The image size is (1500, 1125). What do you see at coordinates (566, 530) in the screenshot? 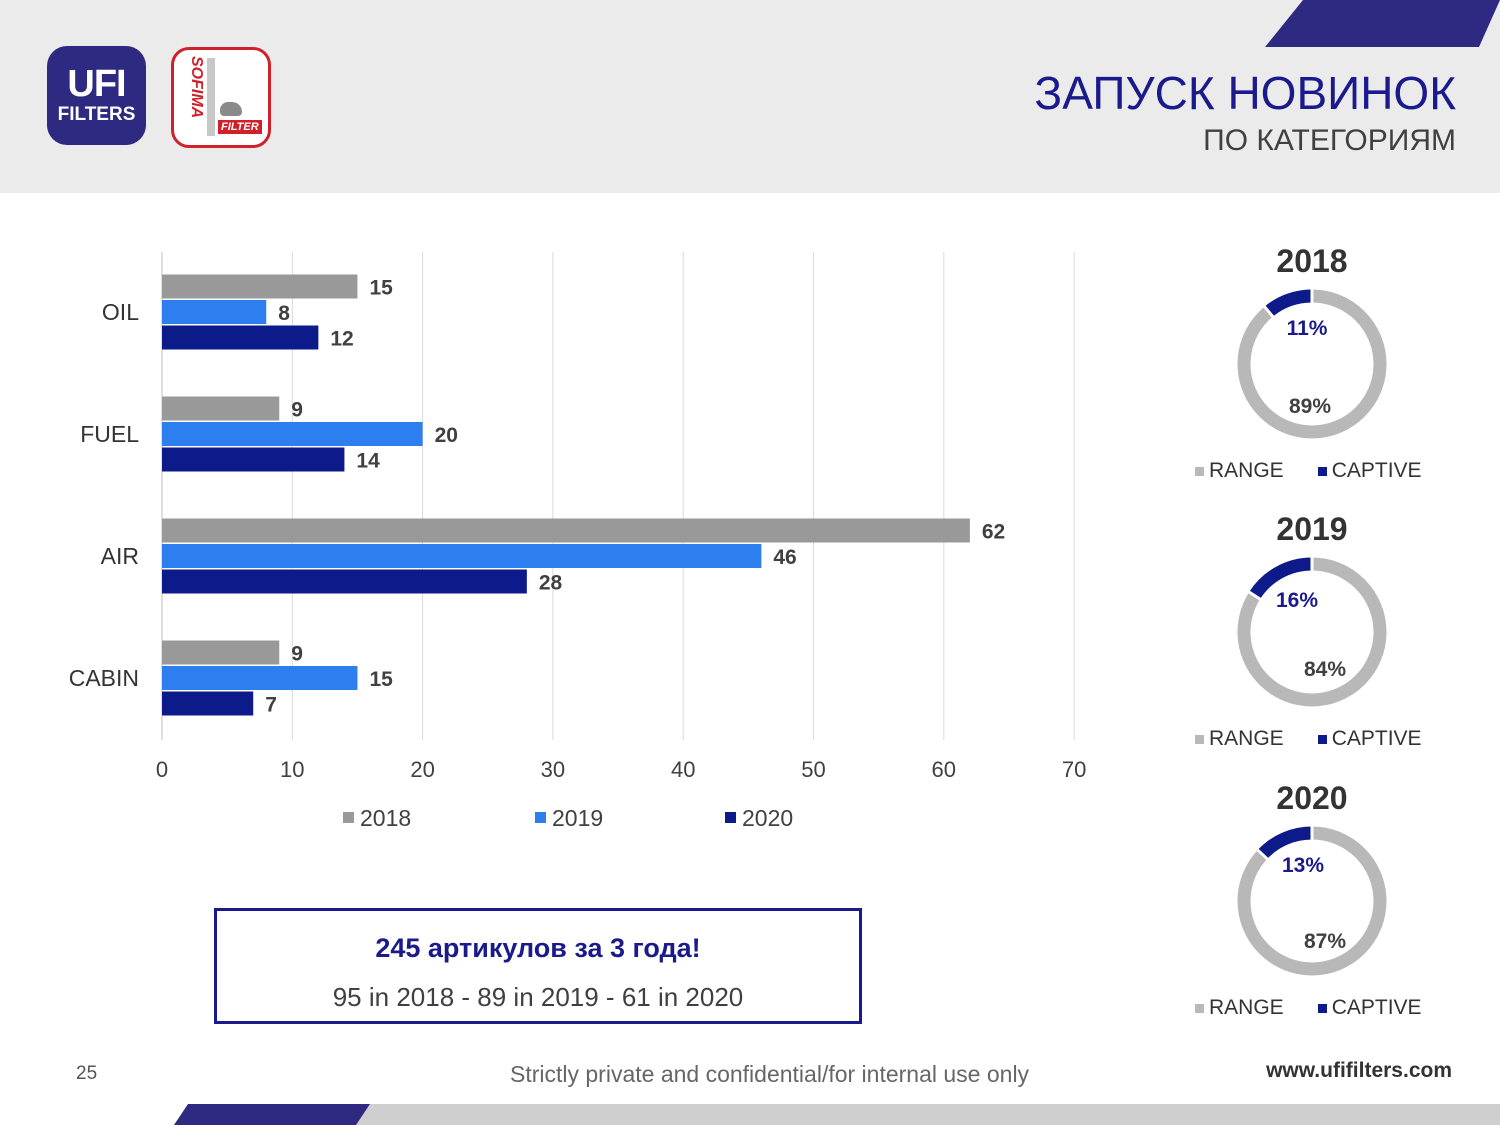
I see `bar-2018-air` at bounding box center [566, 530].